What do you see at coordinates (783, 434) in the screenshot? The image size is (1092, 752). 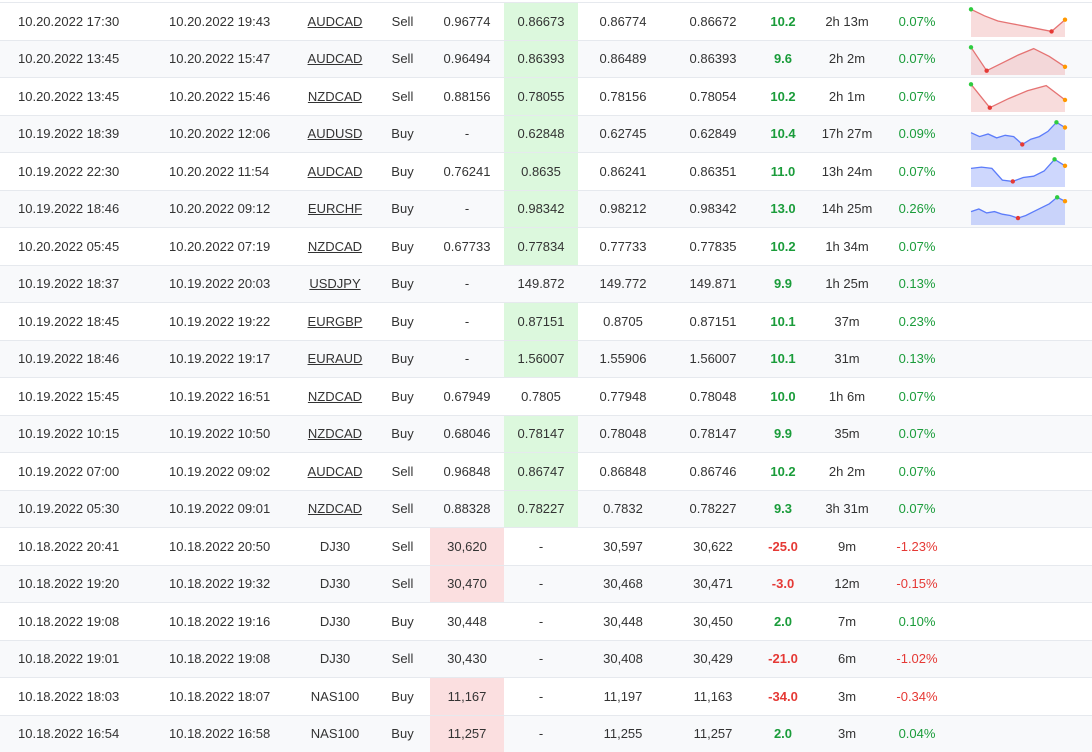 I see `pips: 9.9` at bounding box center [783, 434].